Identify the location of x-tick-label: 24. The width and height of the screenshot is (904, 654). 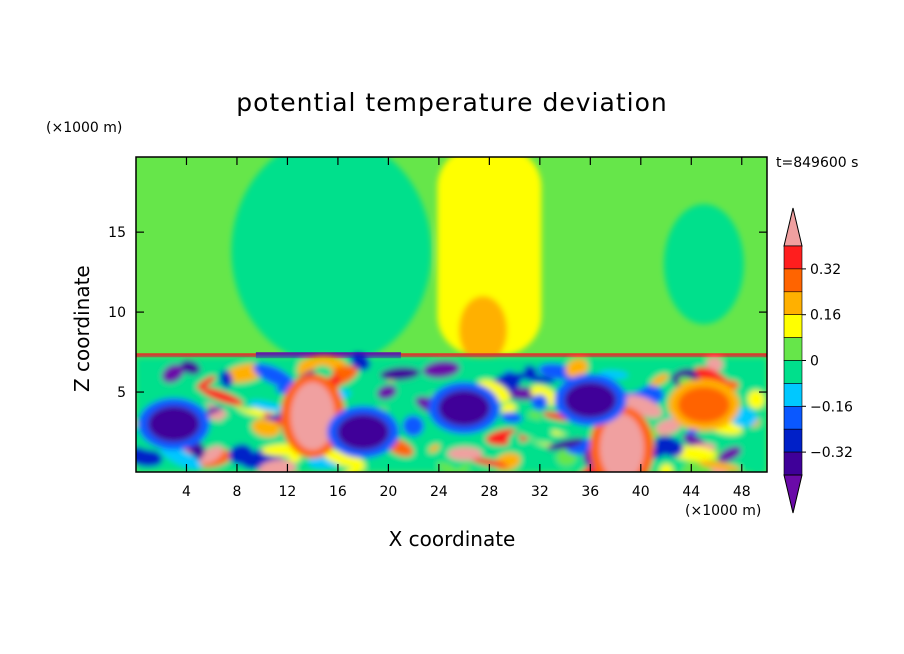
(439, 492).